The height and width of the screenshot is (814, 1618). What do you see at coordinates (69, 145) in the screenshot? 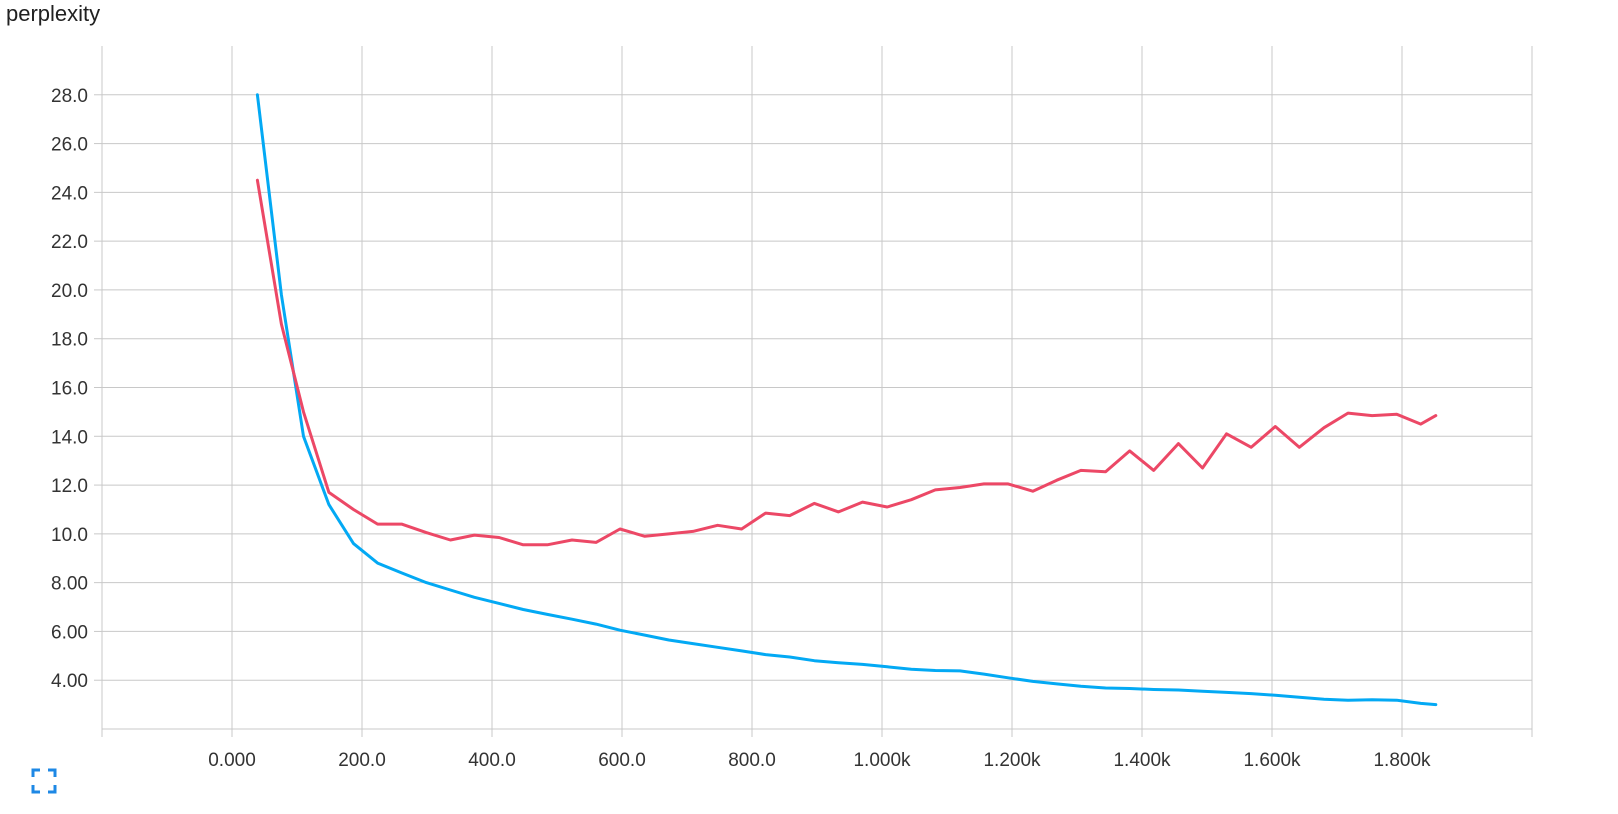
I see `y-tick-label: 26.0` at bounding box center [69, 145].